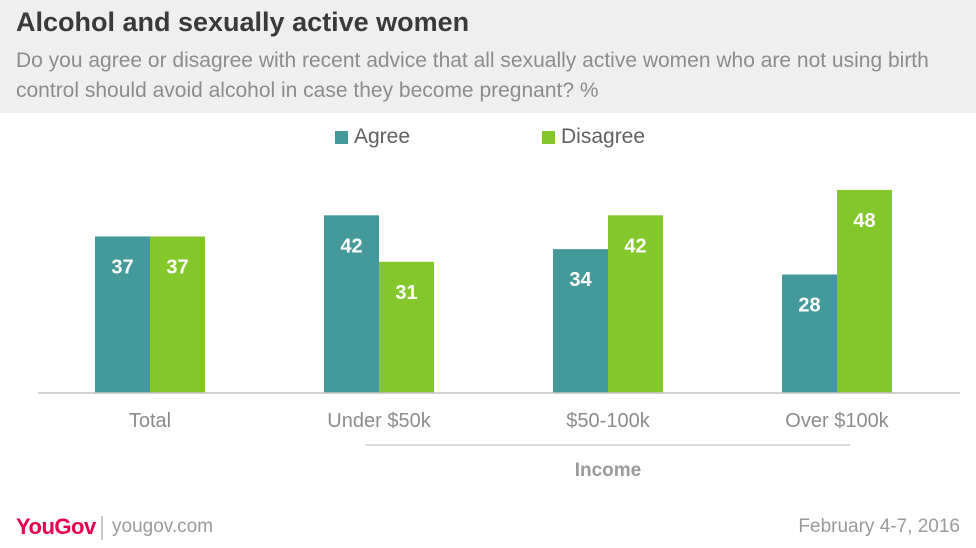 The width and height of the screenshot is (976, 548). Describe the element at coordinates (150, 421) in the screenshot. I see `x-tick-label-0: Total` at that location.